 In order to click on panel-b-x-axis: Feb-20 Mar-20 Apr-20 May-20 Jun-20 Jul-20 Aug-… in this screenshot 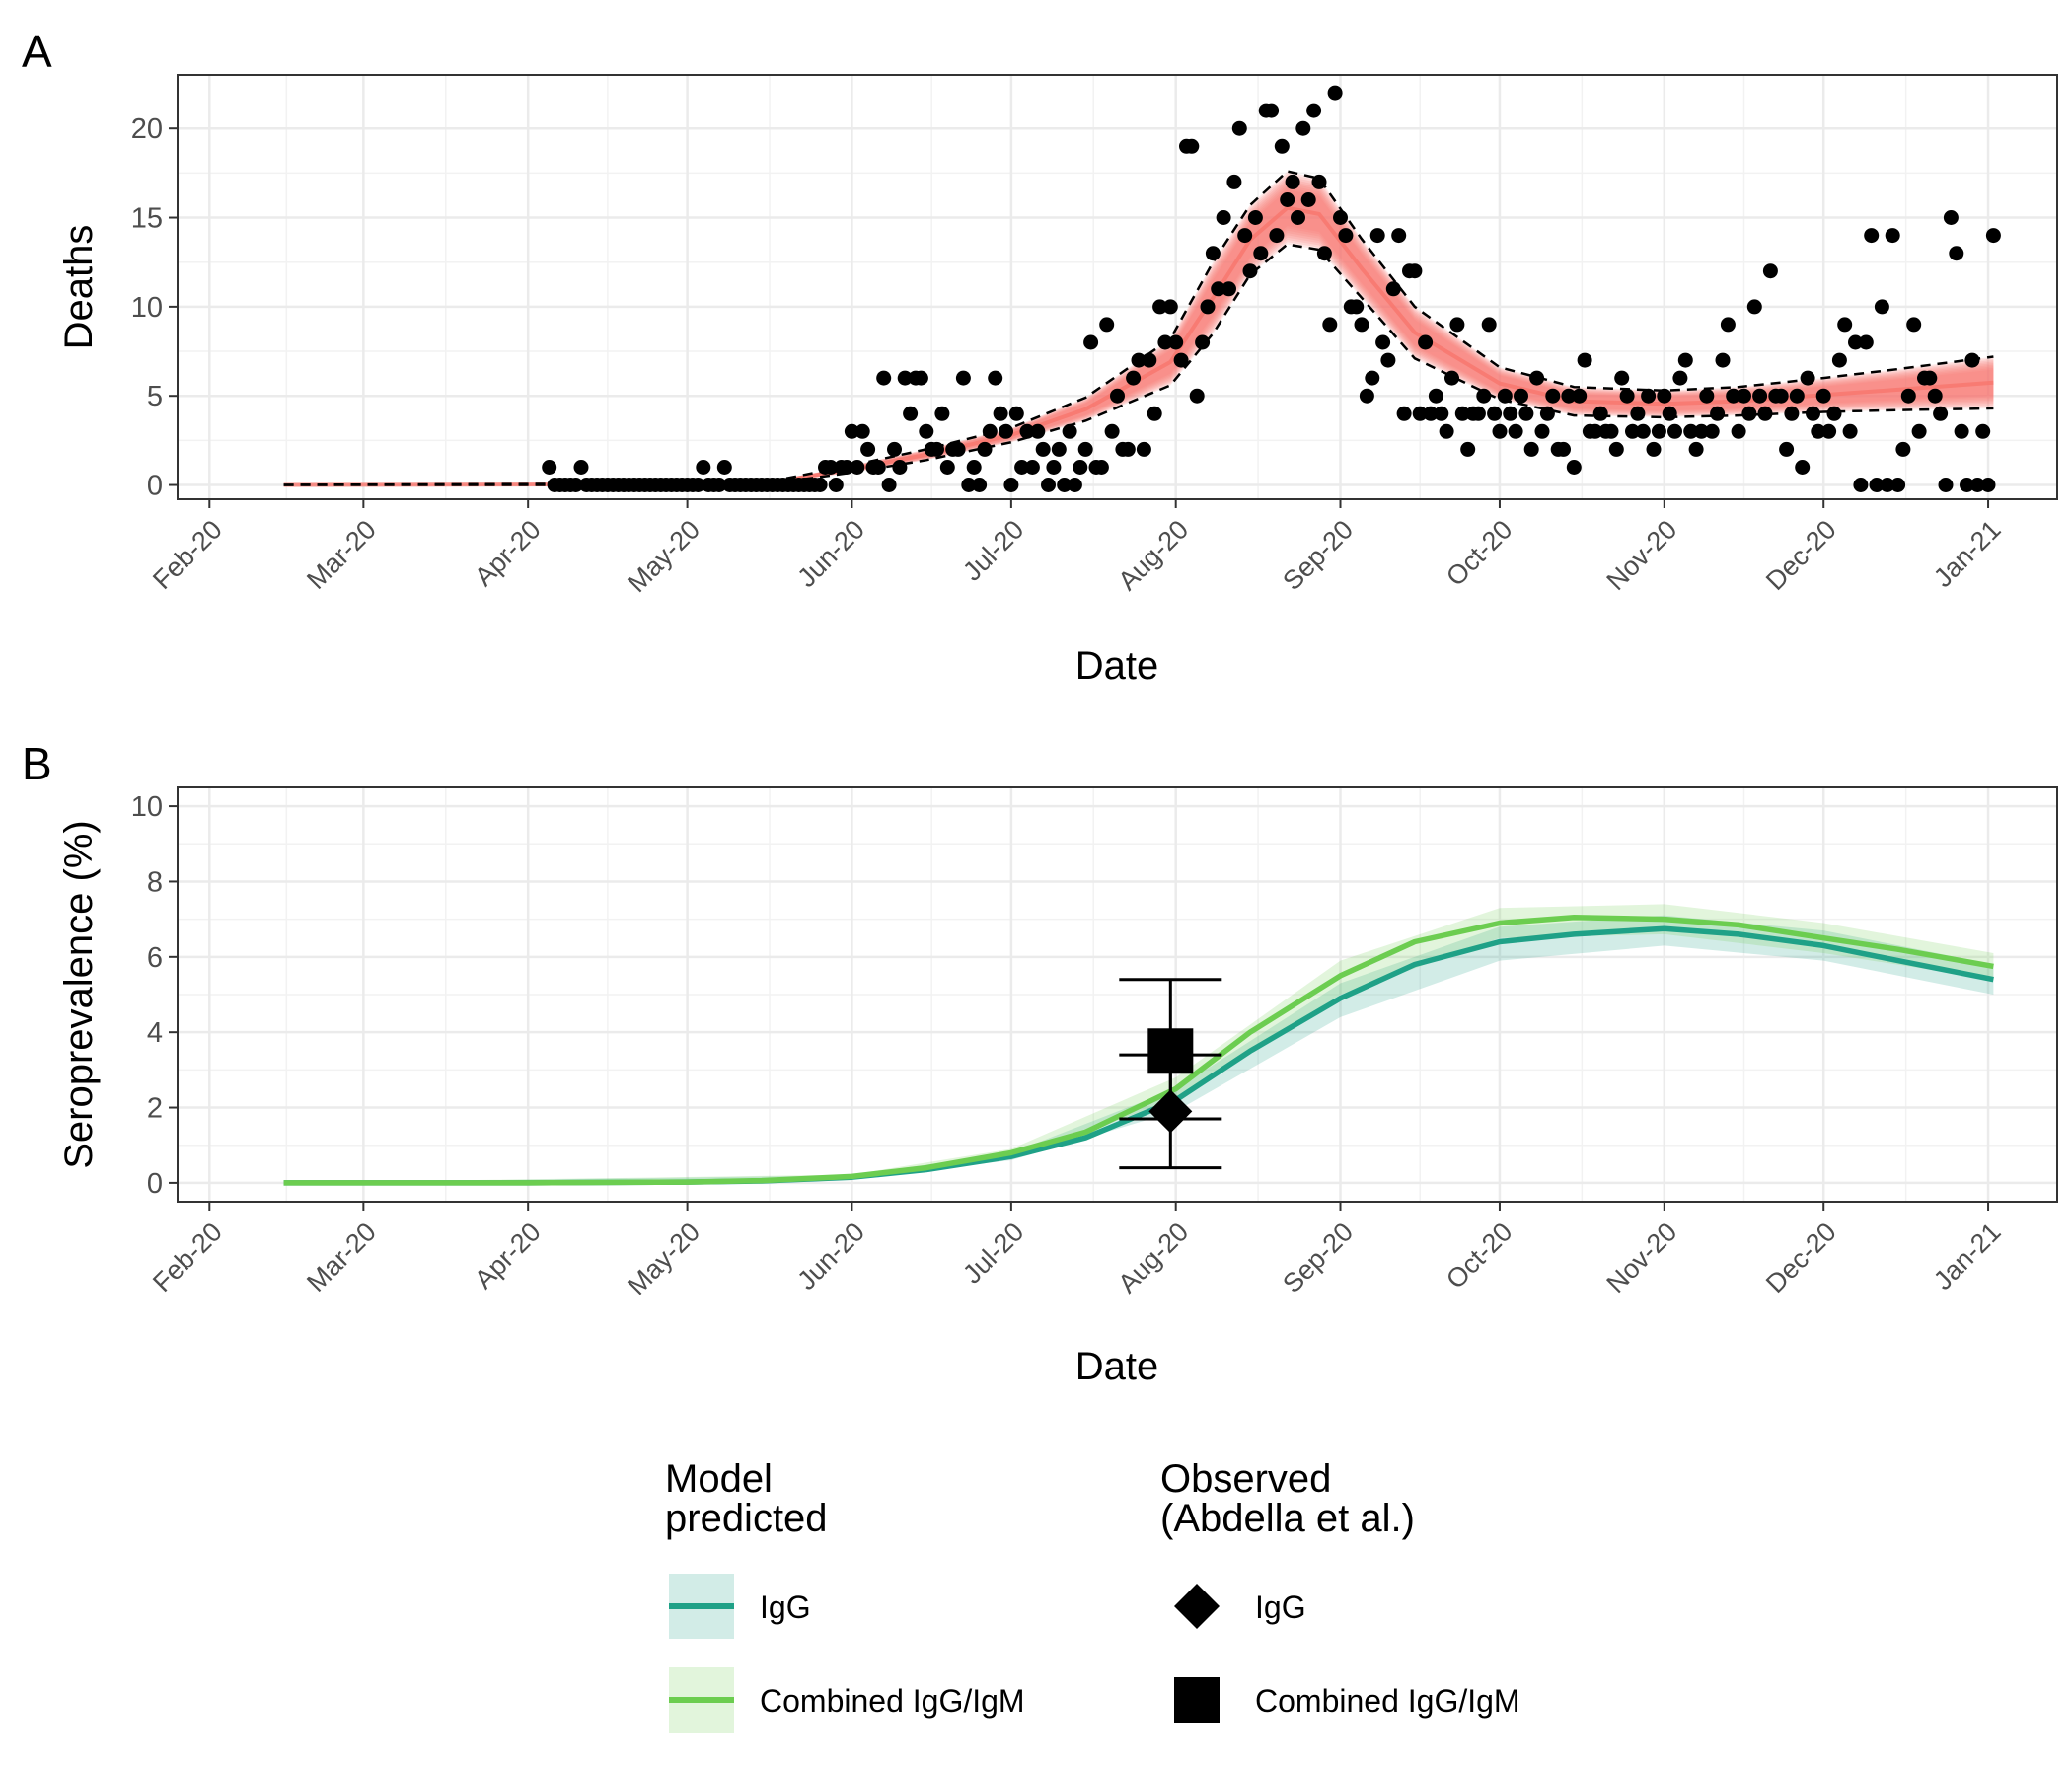, I will do `click(1077, 1251)`.